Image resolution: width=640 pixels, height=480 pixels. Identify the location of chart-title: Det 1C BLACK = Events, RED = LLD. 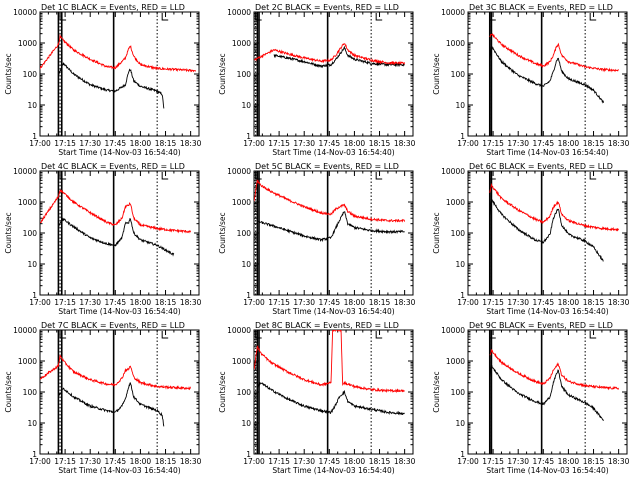
(113, 7).